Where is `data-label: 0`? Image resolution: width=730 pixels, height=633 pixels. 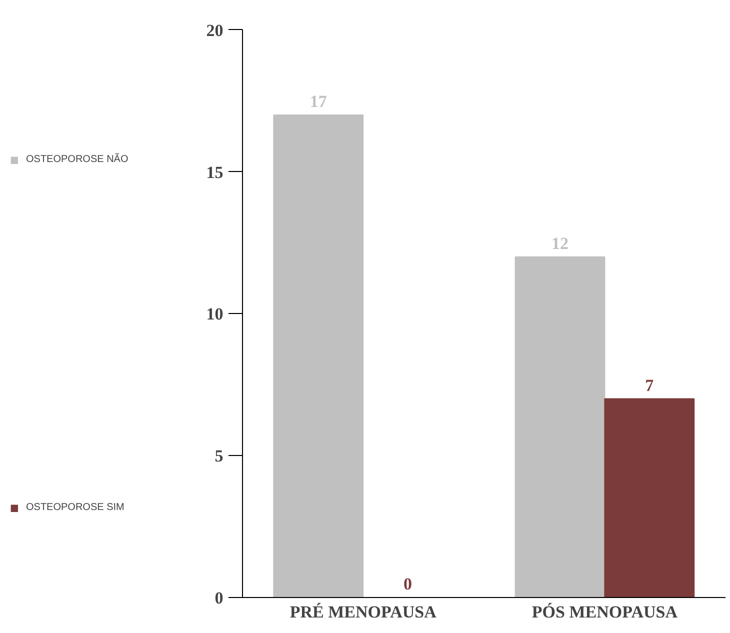 data-label: 0 is located at coordinates (408, 584).